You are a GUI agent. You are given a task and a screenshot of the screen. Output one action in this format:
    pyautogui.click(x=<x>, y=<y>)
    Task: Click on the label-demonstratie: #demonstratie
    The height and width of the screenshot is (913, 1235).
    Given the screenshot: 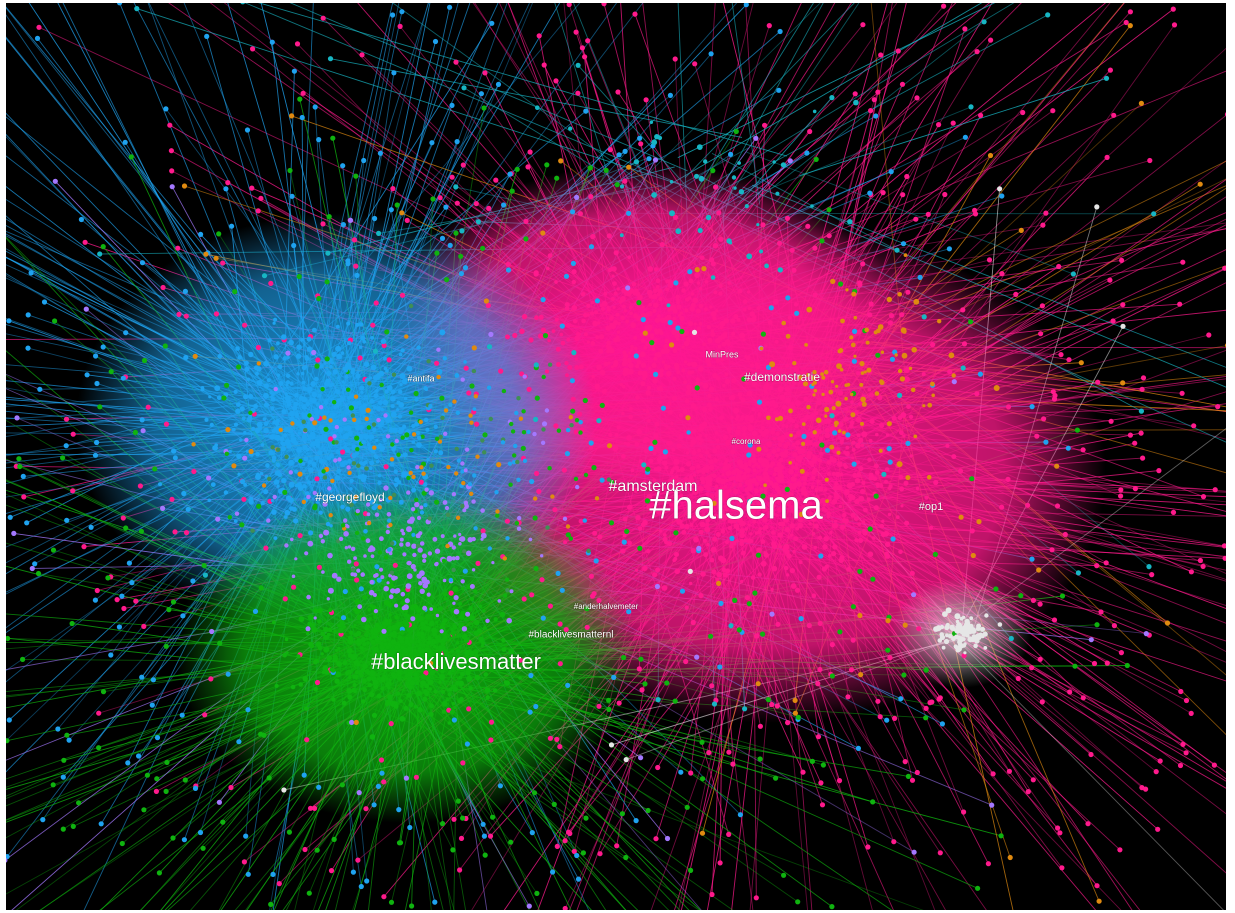 What is the action you would take?
    pyautogui.click(x=782, y=377)
    